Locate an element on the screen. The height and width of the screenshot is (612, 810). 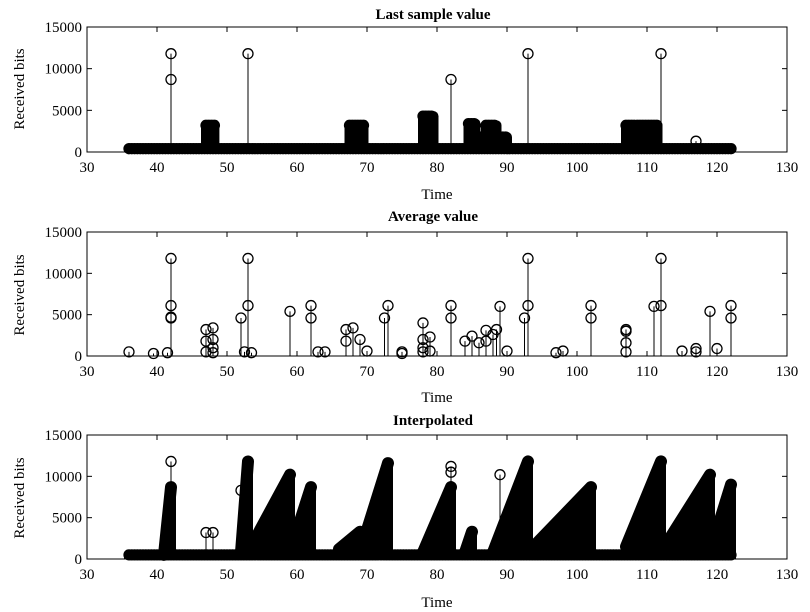
x-axis-label: Time is located at coordinates (436, 195).